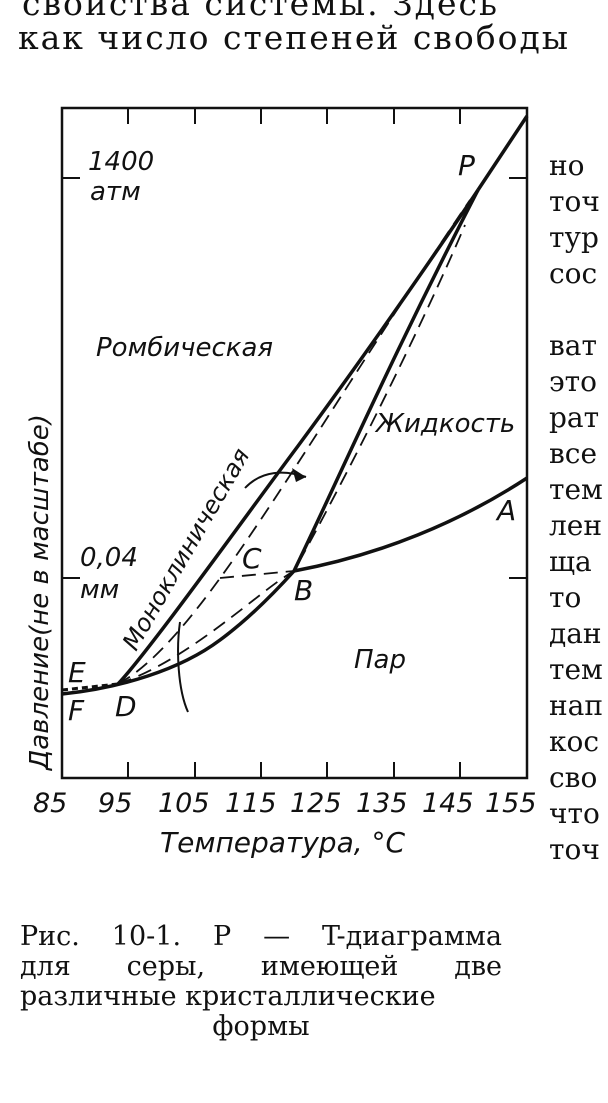 The image size is (608, 1103). What do you see at coordinates (252, 558) in the screenshot?
I see `point-C-label: C` at bounding box center [252, 558].